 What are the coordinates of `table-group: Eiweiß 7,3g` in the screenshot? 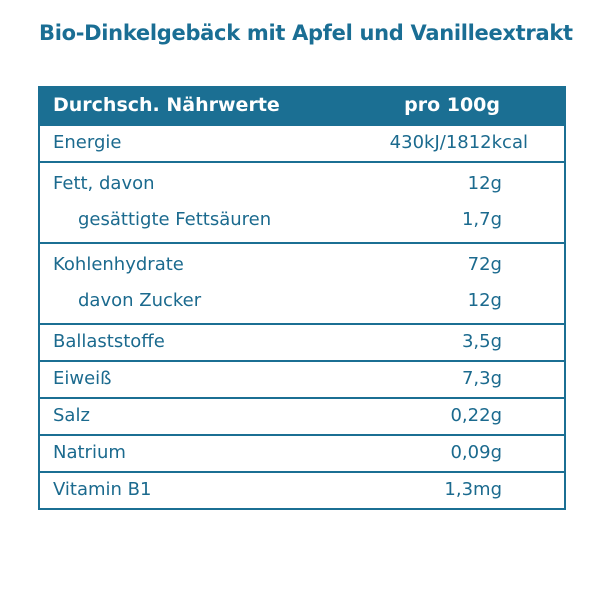 It's located at (302, 378).